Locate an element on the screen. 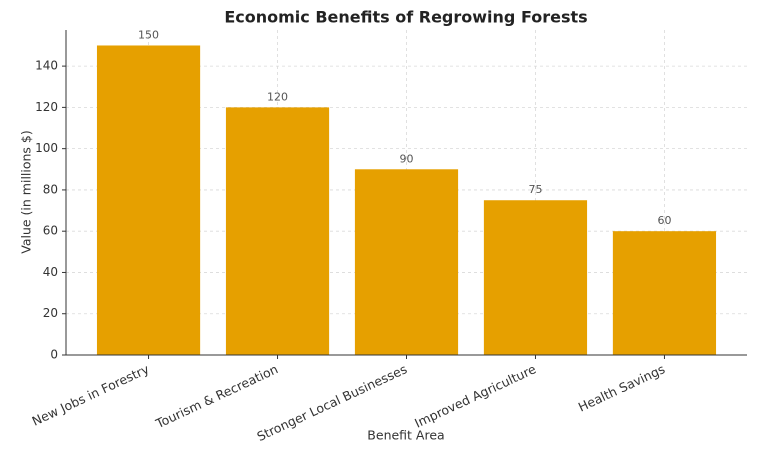 Image resolution: width=758 pixels, height=455 pixels. value-label: 150 is located at coordinates (148, 34).